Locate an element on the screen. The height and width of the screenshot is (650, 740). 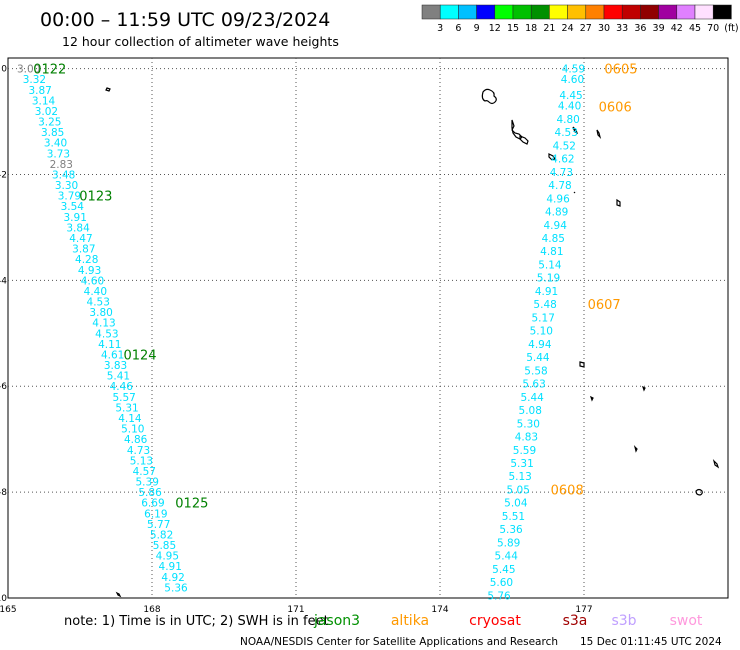
wave-height-label: 4.78 is located at coordinates (559, 186).